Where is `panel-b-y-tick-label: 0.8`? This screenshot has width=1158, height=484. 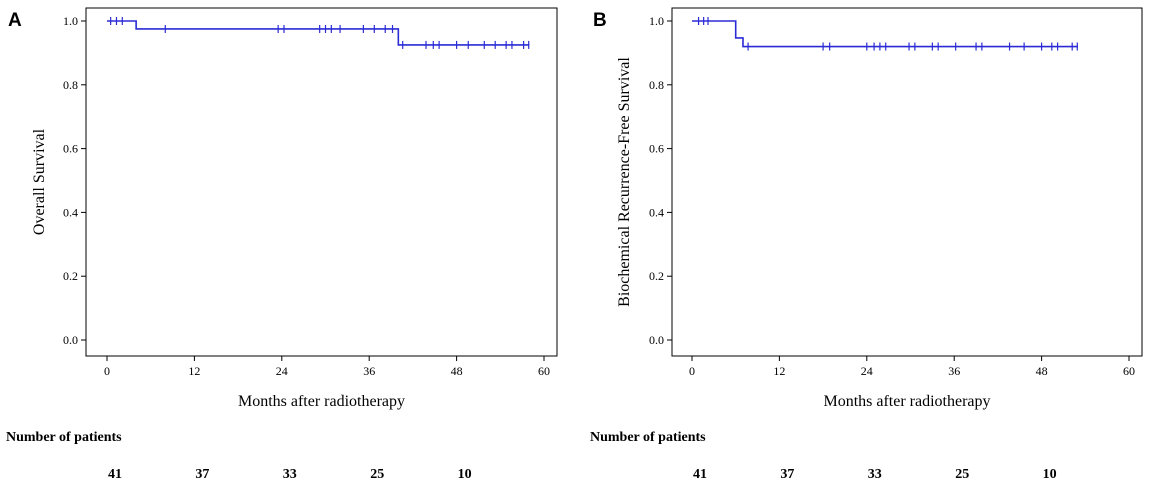
panel-b-y-tick-label: 0.8 is located at coordinates (656, 85).